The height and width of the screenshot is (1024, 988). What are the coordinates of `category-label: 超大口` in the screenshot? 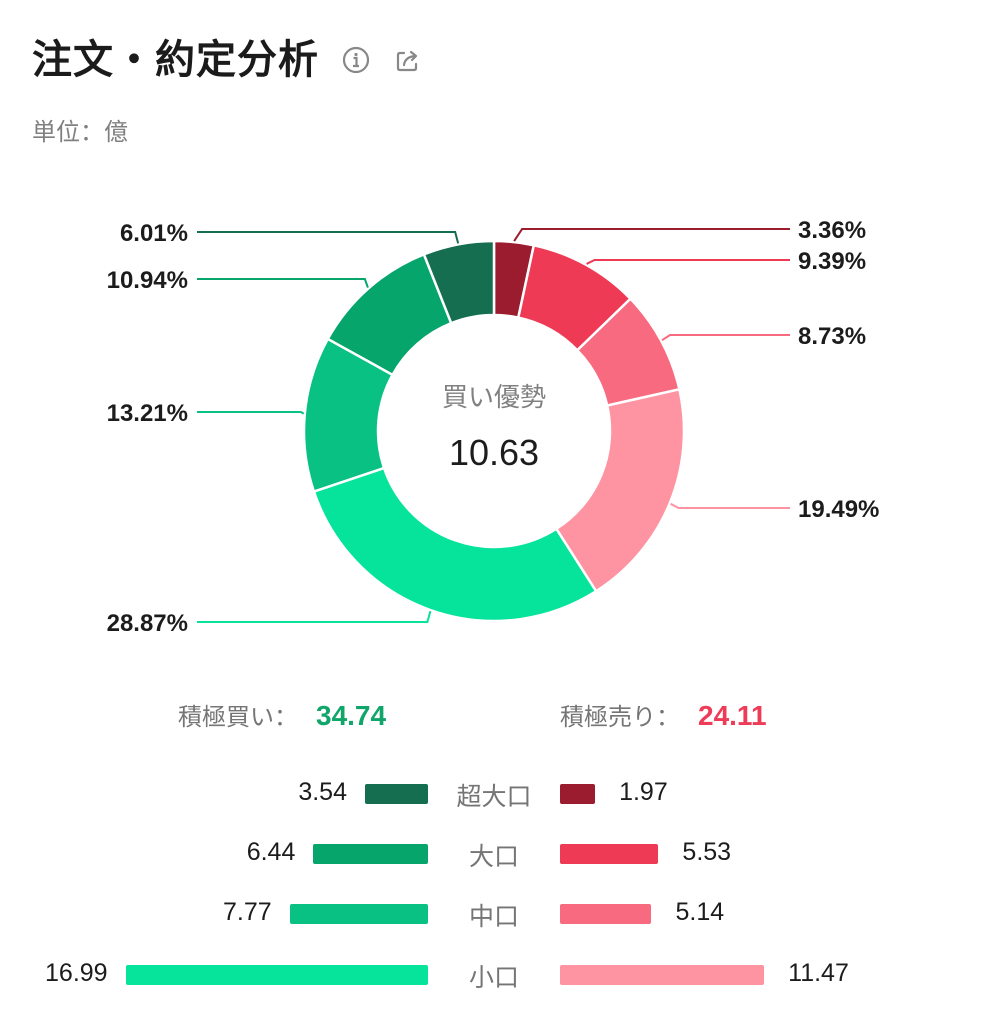 It's located at (494, 796).